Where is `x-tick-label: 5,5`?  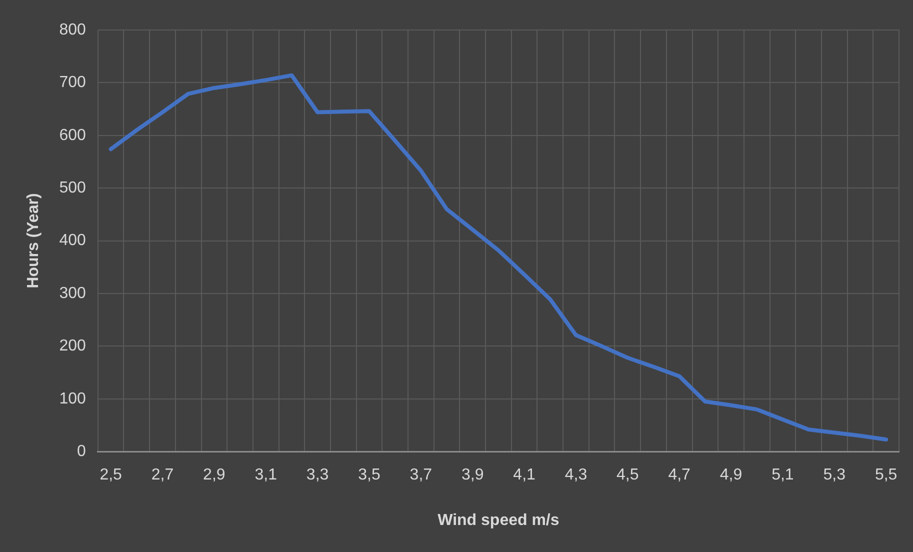
x-tick-label: 5,5 is located at coordinates (886, 475).